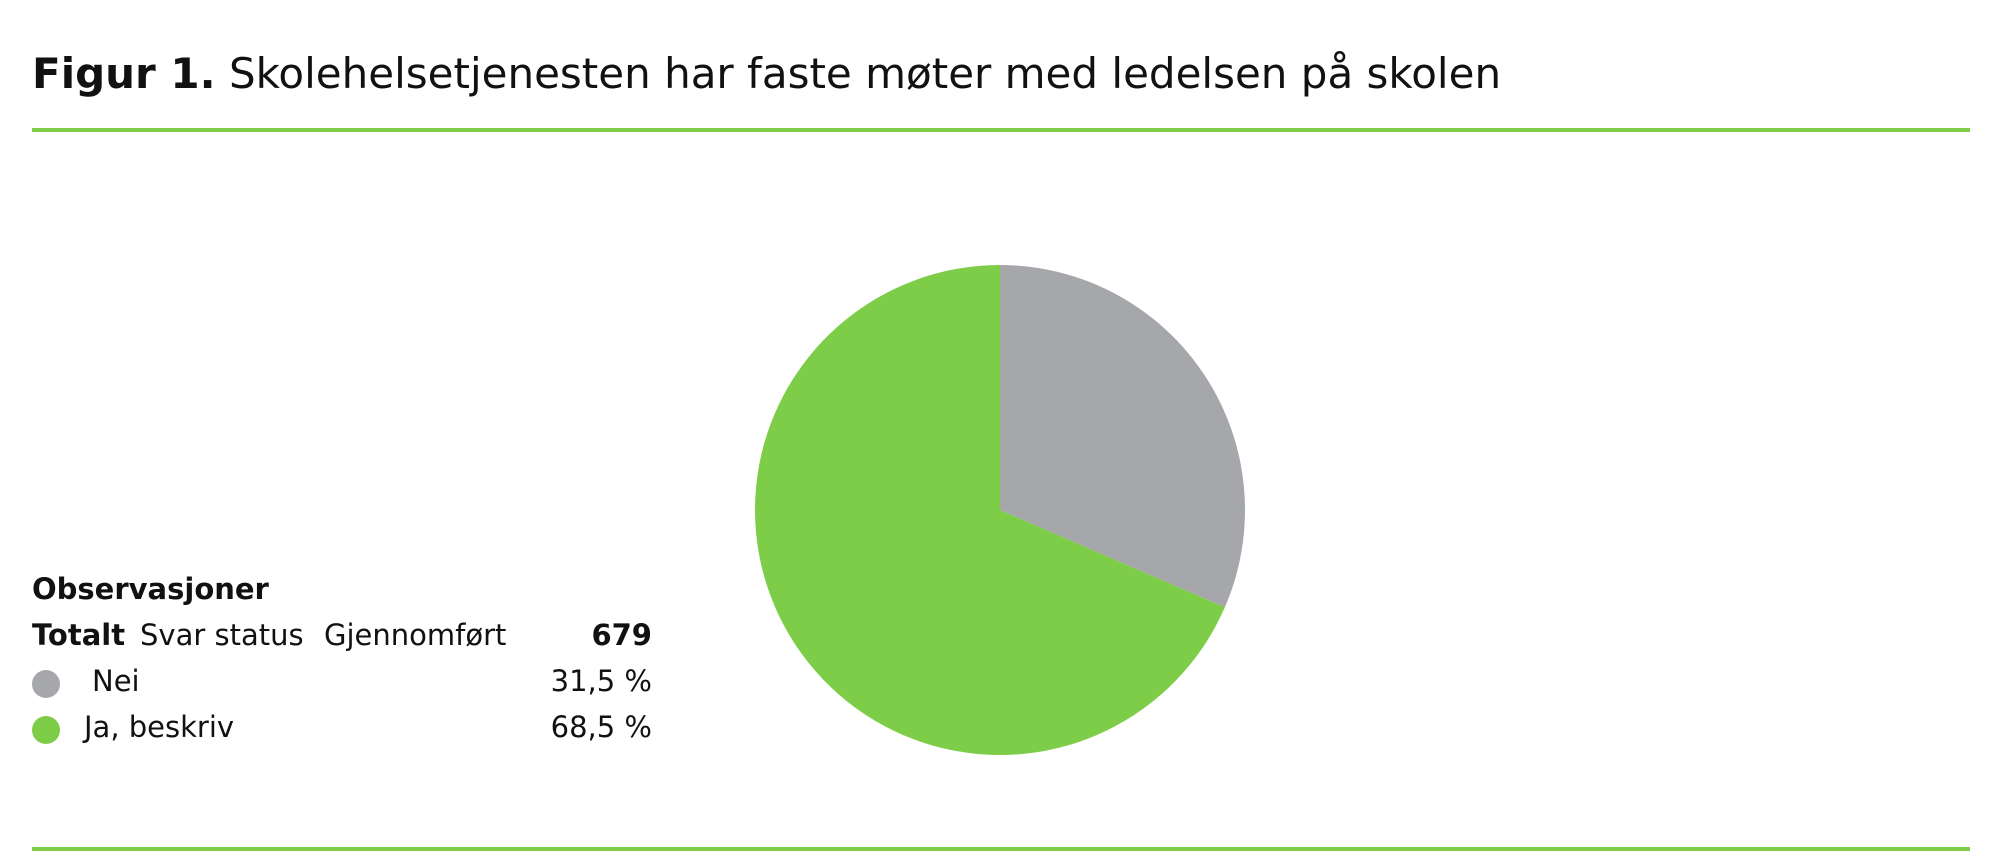 Image resolution: width=2000 pixels, height=868 pixels. What do you see at coordinates (79, 635) in the screenshot?
I see `total-label: Totalt` at bounding box center [79, 635].